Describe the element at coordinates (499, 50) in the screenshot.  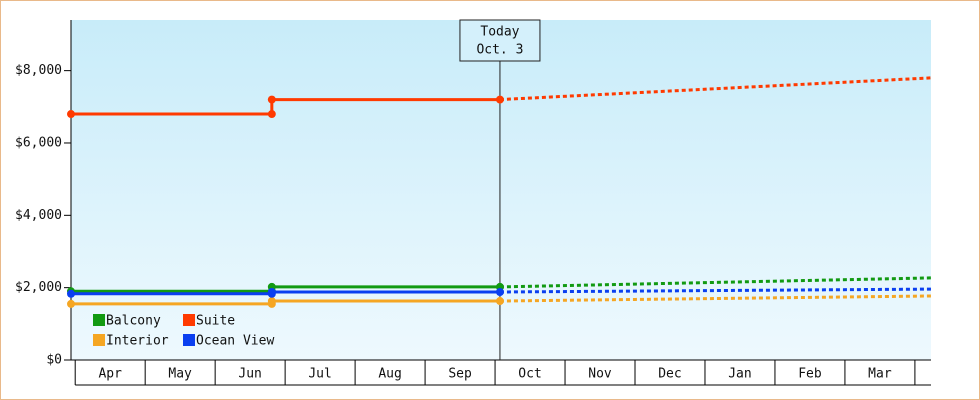
I see `today-date: Oct. 3` at that location.